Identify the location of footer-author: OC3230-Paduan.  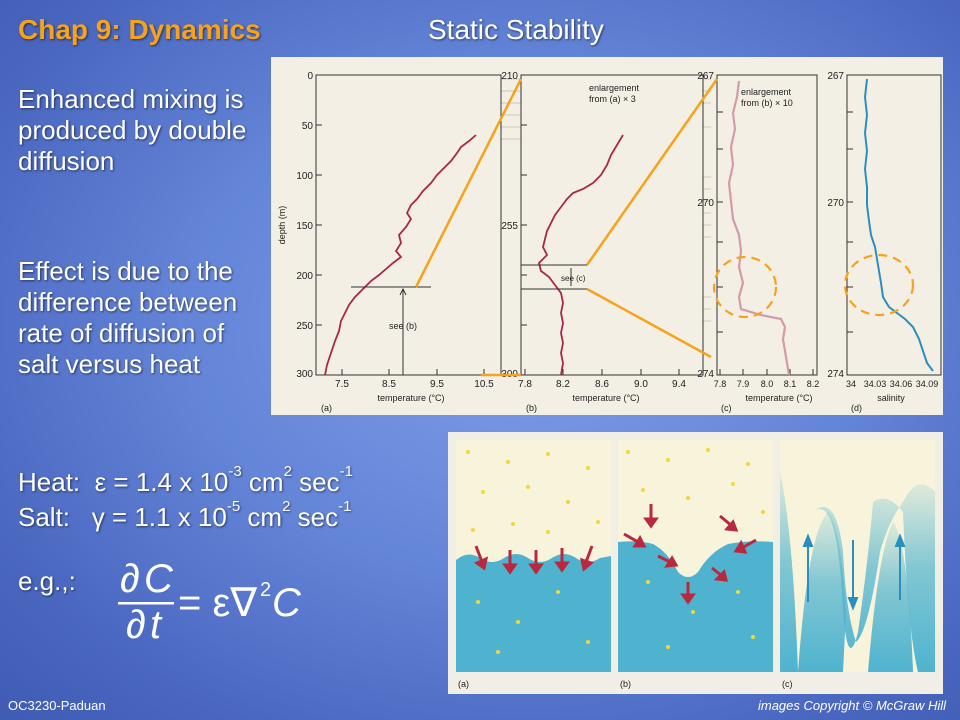
(57, 705).